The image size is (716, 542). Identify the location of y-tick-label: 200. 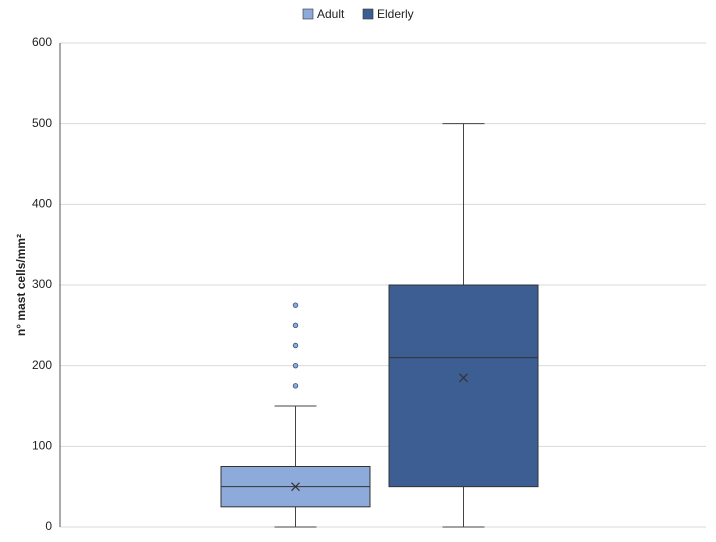
(42, 365).